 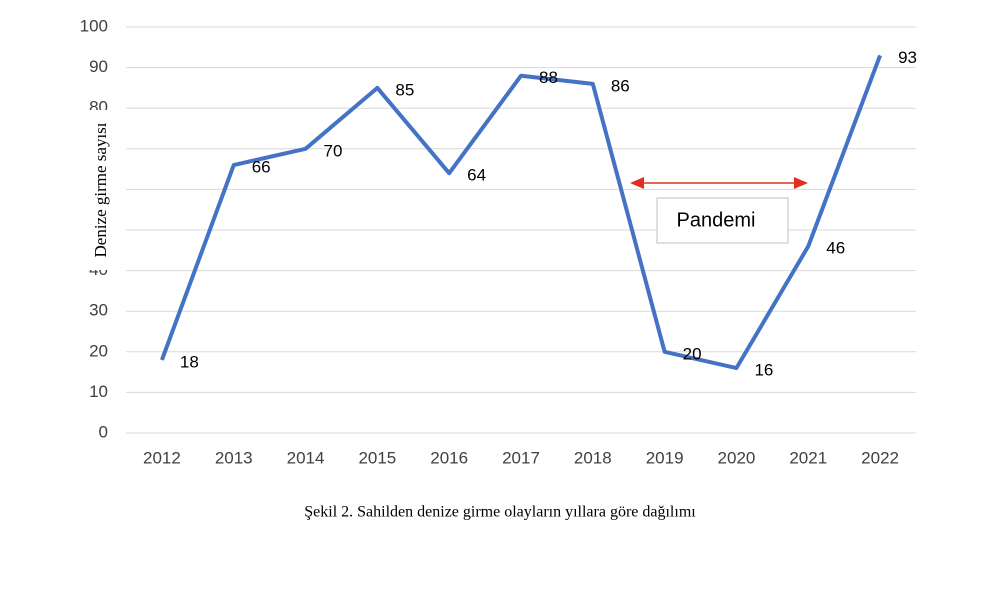 What do you see at coordinates (261, 167) in the screenshot?
I see `data-label: 66` at bounding box center [261, 167].